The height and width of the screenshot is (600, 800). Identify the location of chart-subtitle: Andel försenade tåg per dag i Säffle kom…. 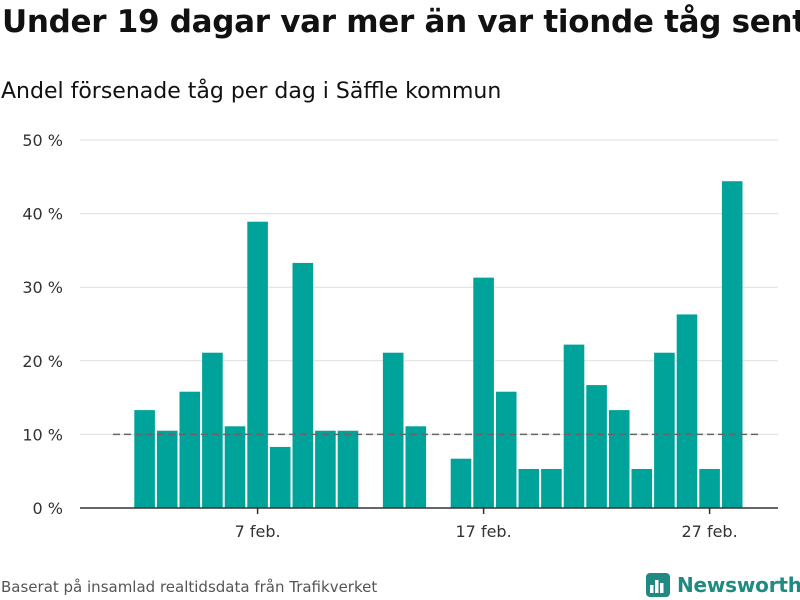
(251, 91).